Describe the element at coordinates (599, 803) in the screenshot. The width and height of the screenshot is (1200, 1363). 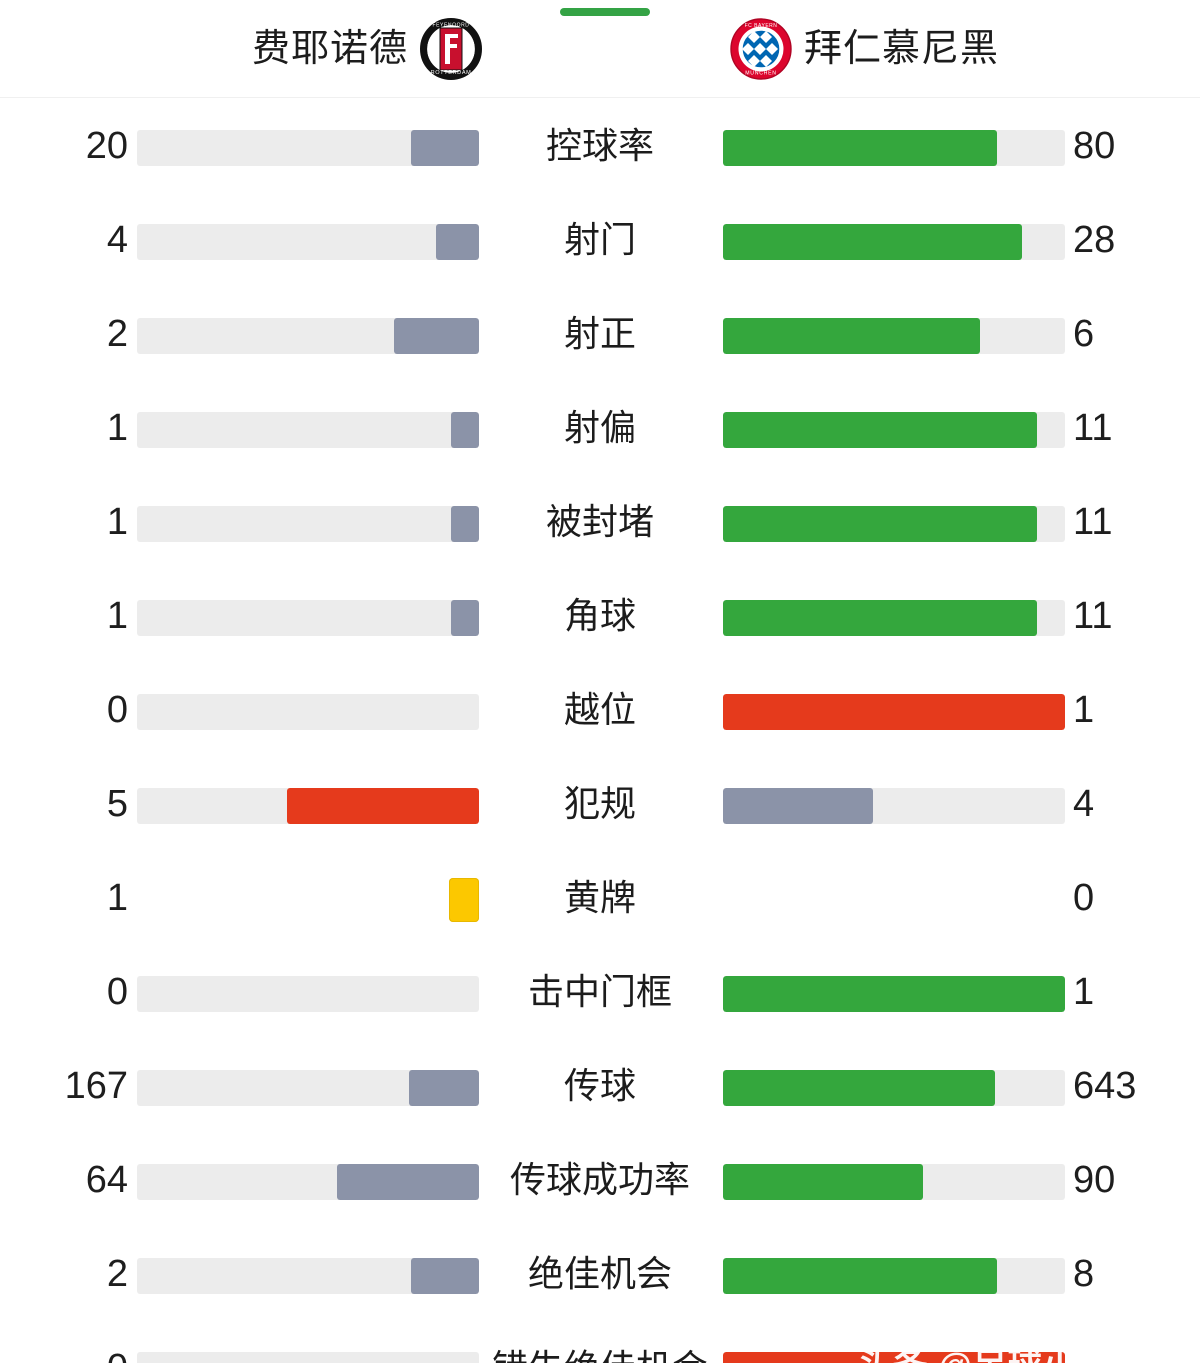
I see `stat-label: 犯规` at that location.